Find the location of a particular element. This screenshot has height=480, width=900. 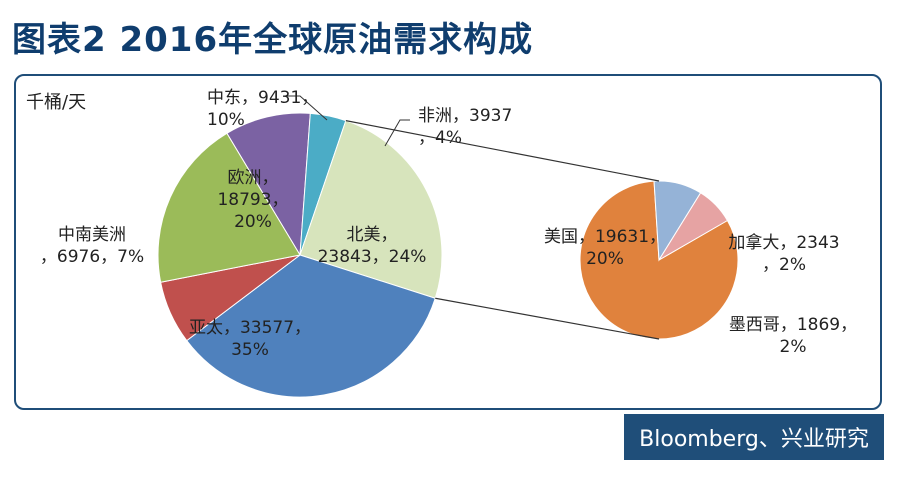

pie-slice-中东 is located at coordinates (268, 184).